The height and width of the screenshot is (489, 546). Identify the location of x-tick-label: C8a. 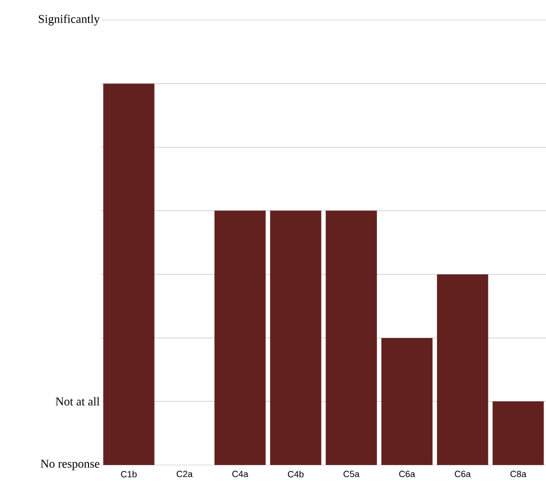
(518, 474).